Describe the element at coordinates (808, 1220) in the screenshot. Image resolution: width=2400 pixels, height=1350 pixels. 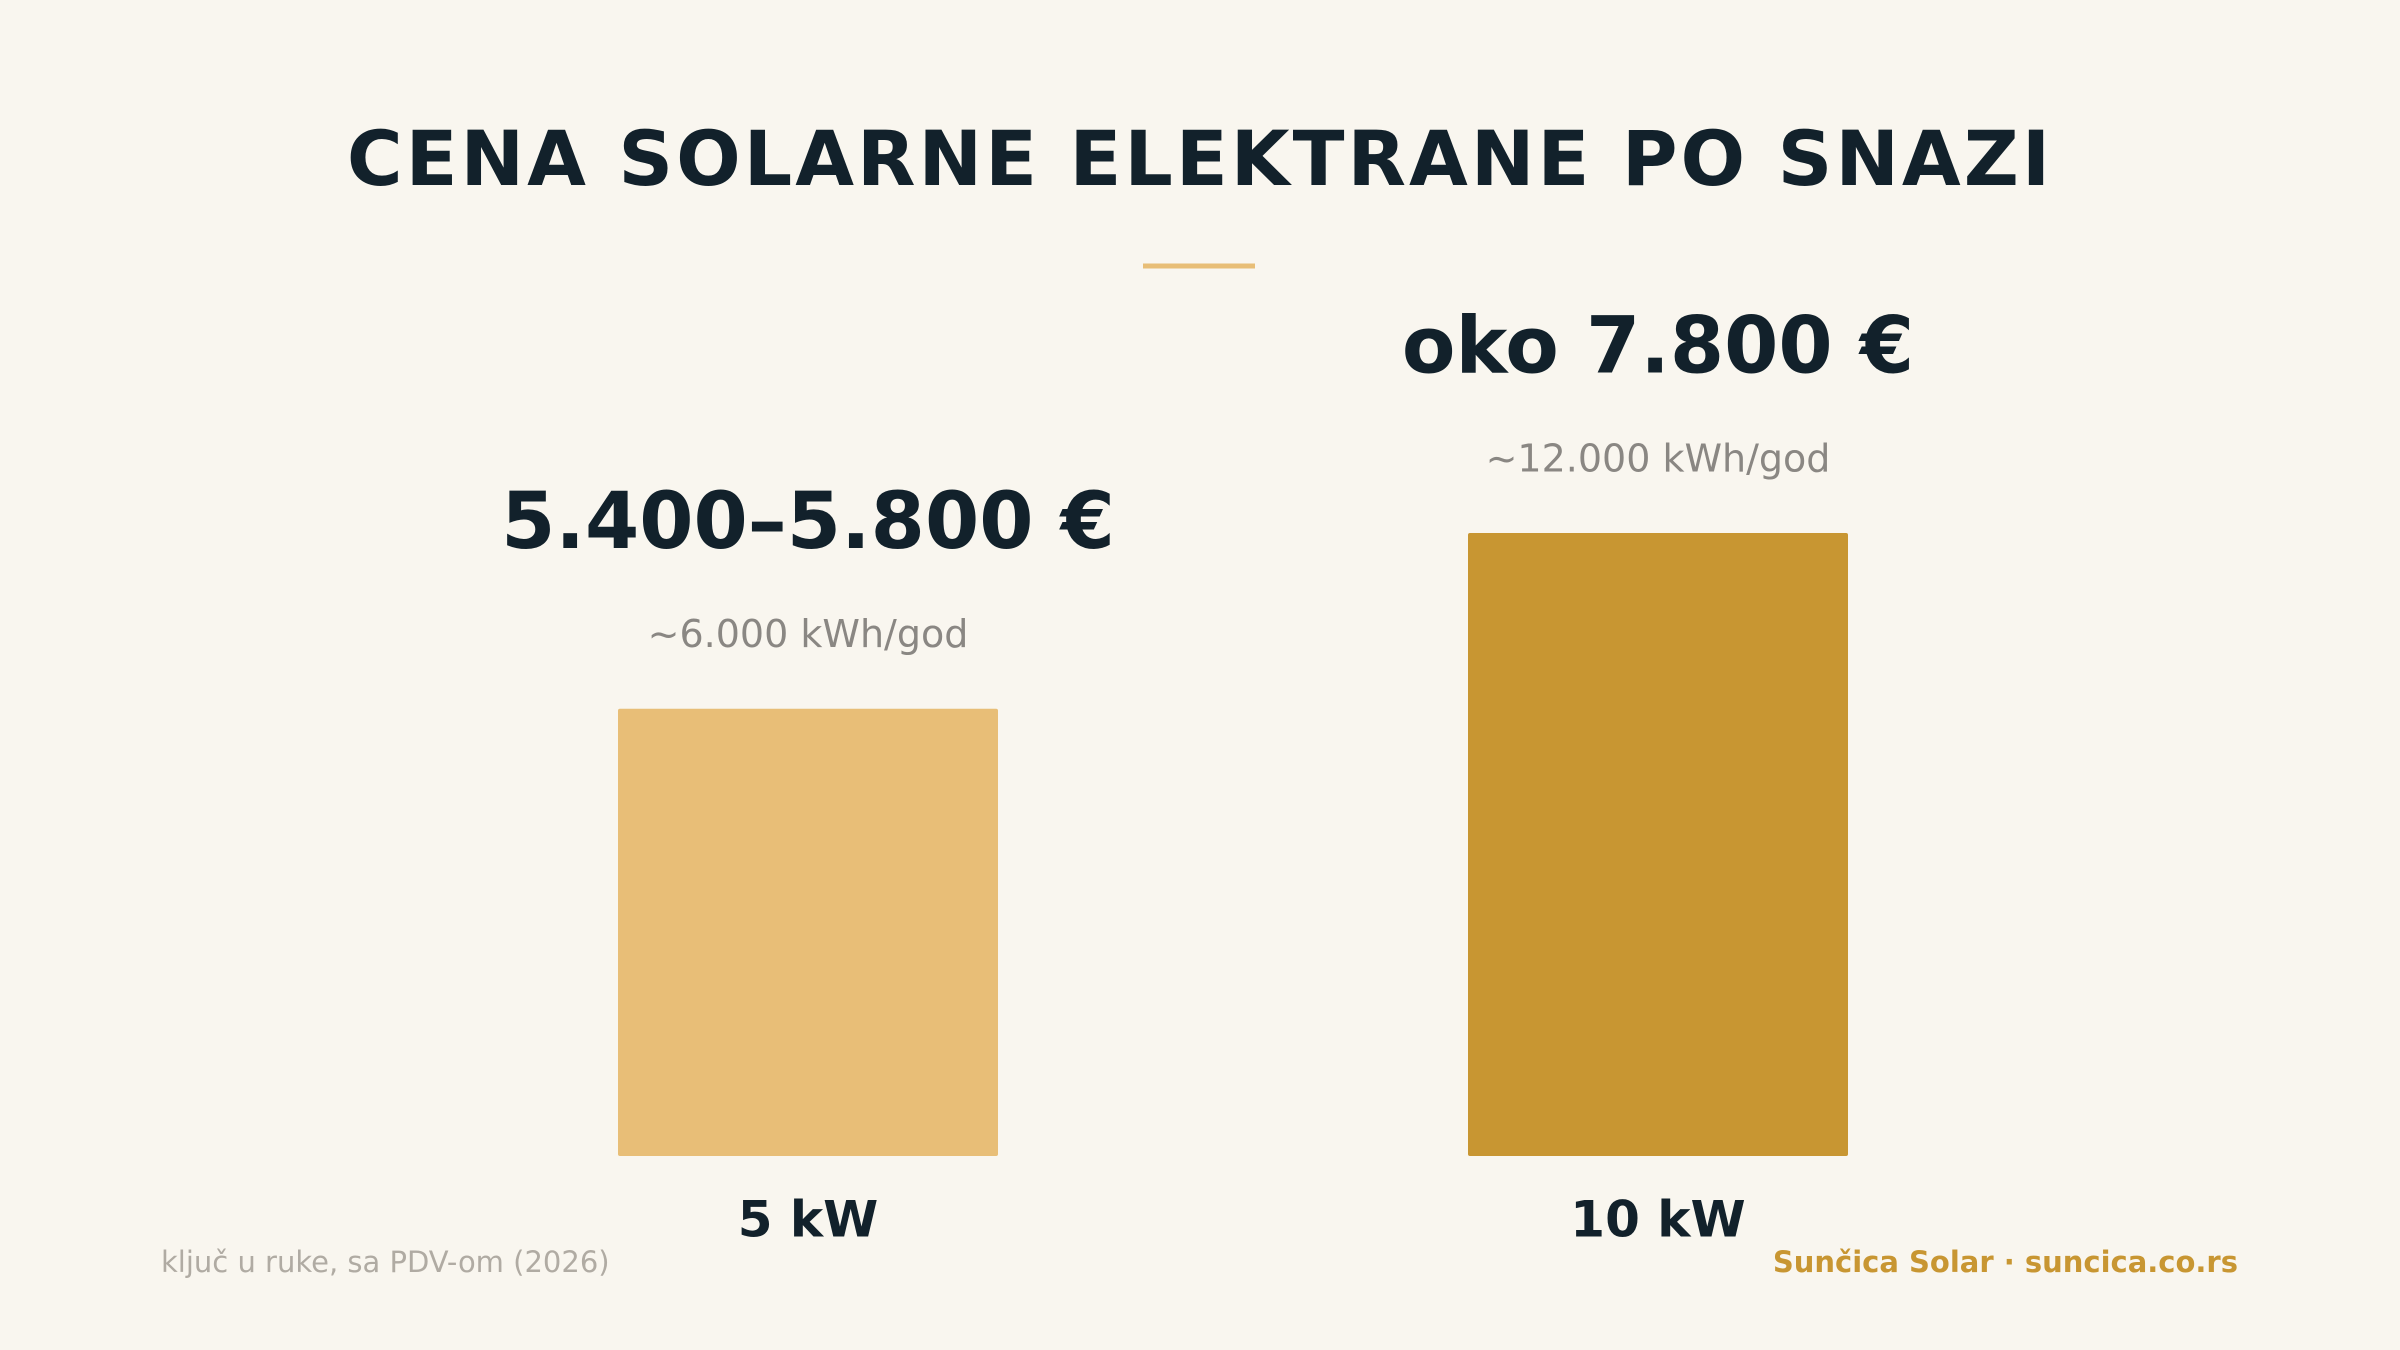
I see `x-tick-label: 5 kW` at that location.